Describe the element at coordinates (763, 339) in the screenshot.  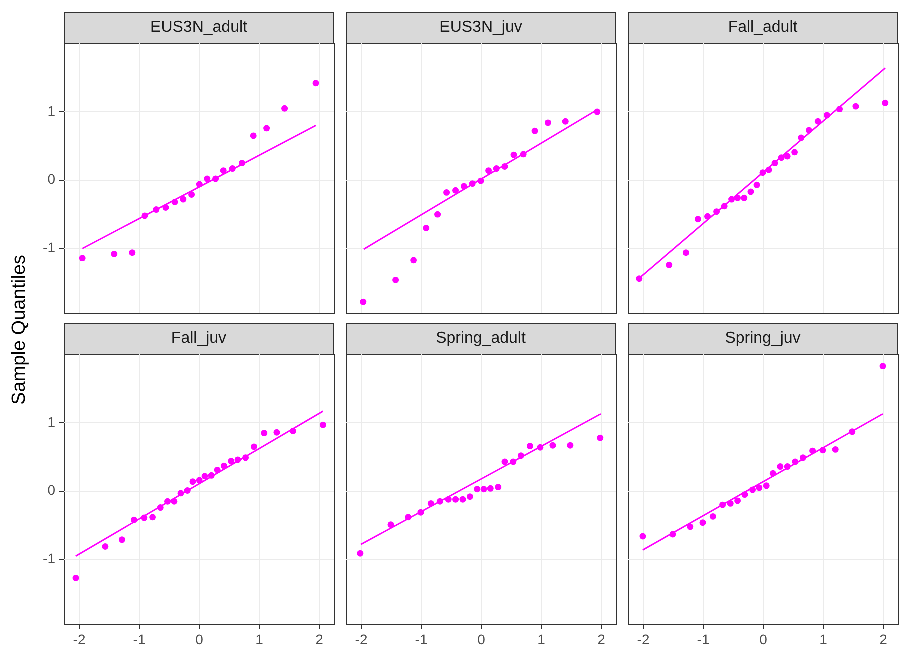
I see `chart-title: Spring_juv` at that location.